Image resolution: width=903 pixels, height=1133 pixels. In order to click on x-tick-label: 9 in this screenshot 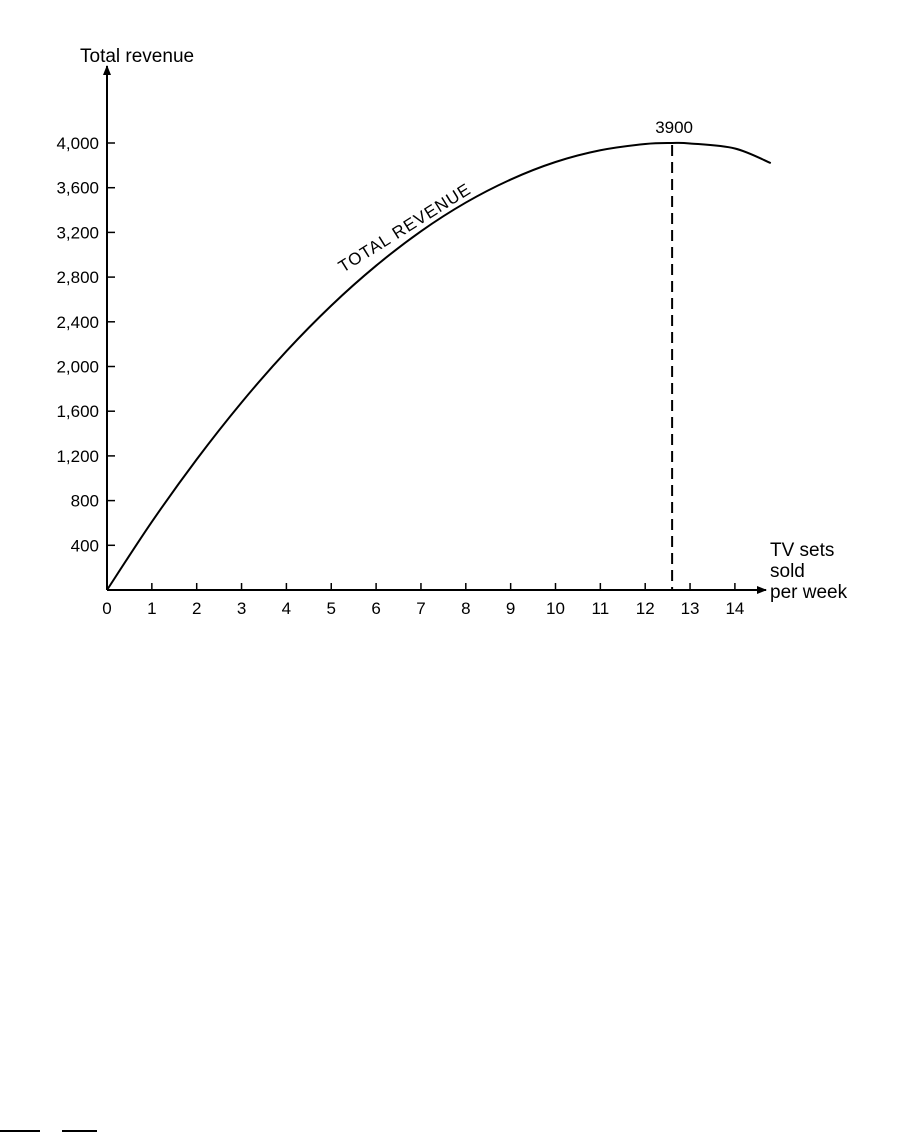, I will do `click(510, 608)`.